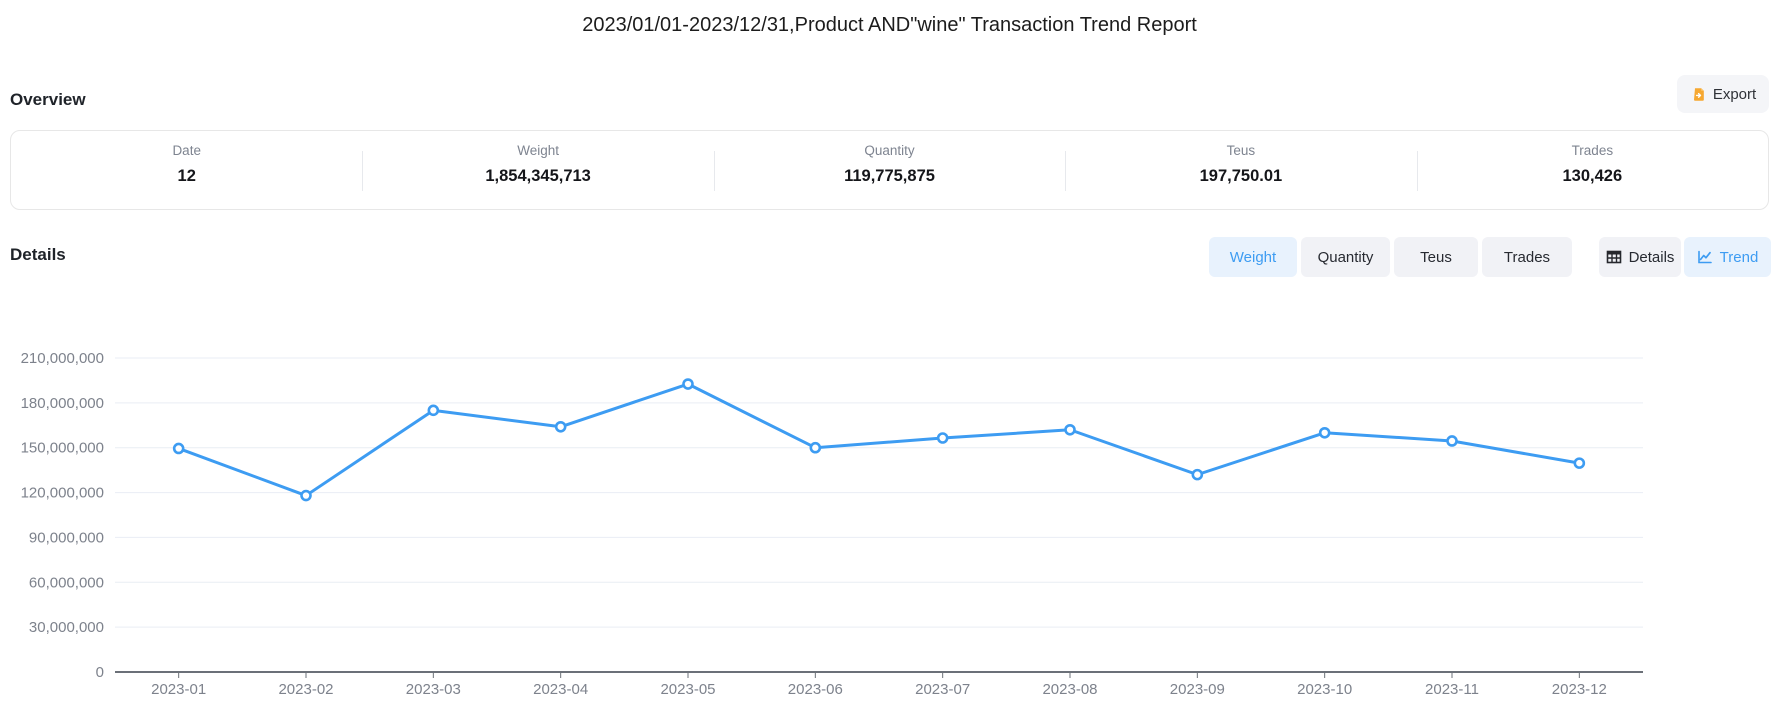  Describe the element at coordinates (1324, 689) in the screenshot. I see `x-axis-tick-label: 2023-10` at that location.